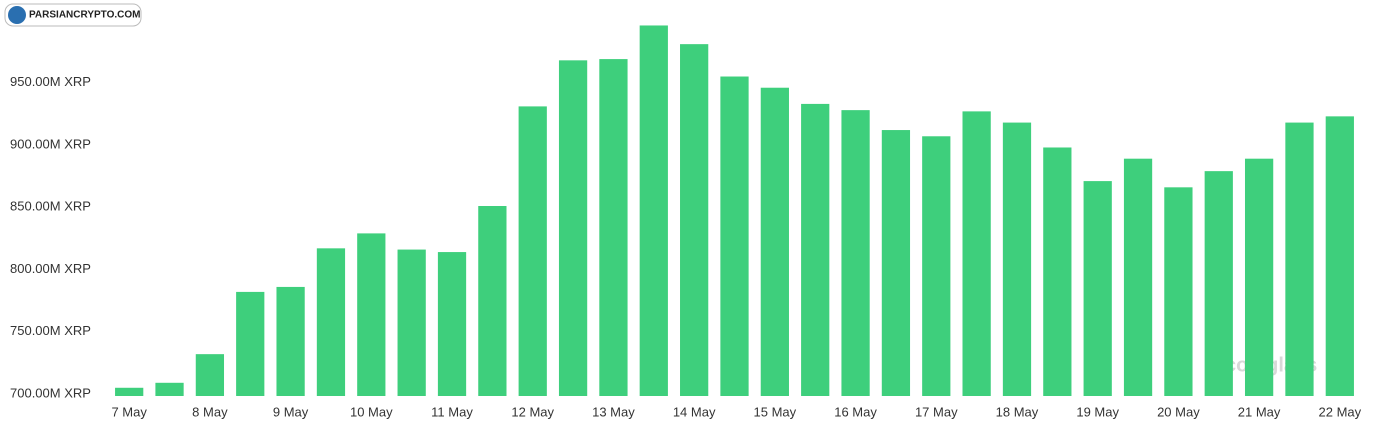 The height and width of the screenshot is (434, 1374). I want to click on logo-icon, so click(17, 15).